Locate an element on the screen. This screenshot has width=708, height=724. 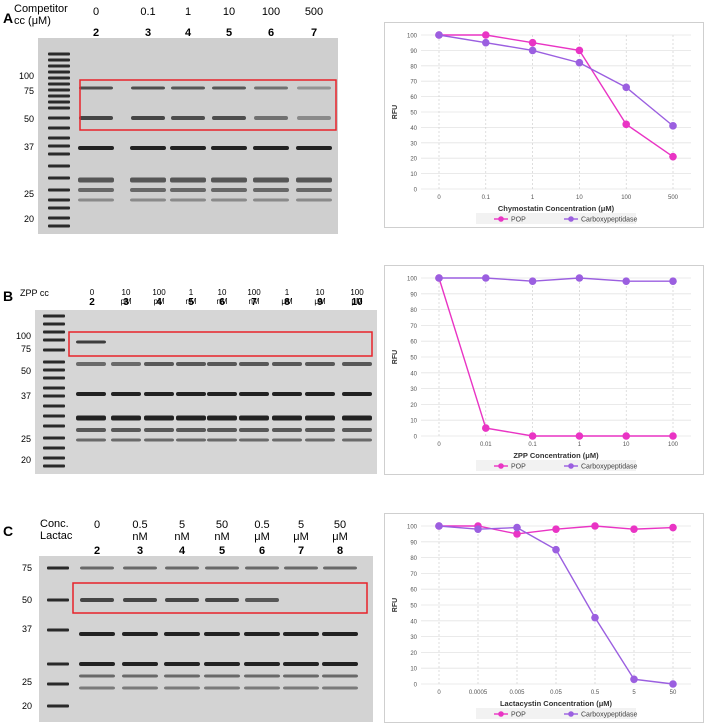
column-label-line: 50 is located at coordinates (340, 525).